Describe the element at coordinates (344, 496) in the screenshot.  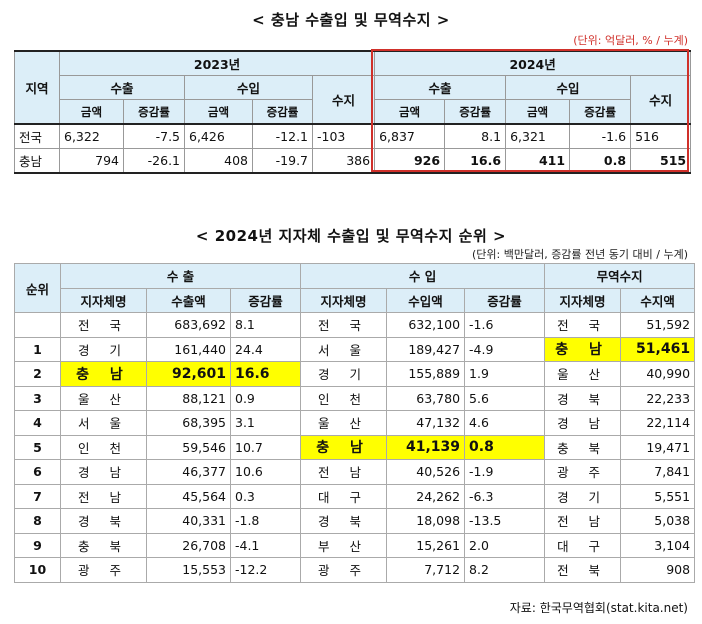
I see `cell-import-region: 대 구` at that location.